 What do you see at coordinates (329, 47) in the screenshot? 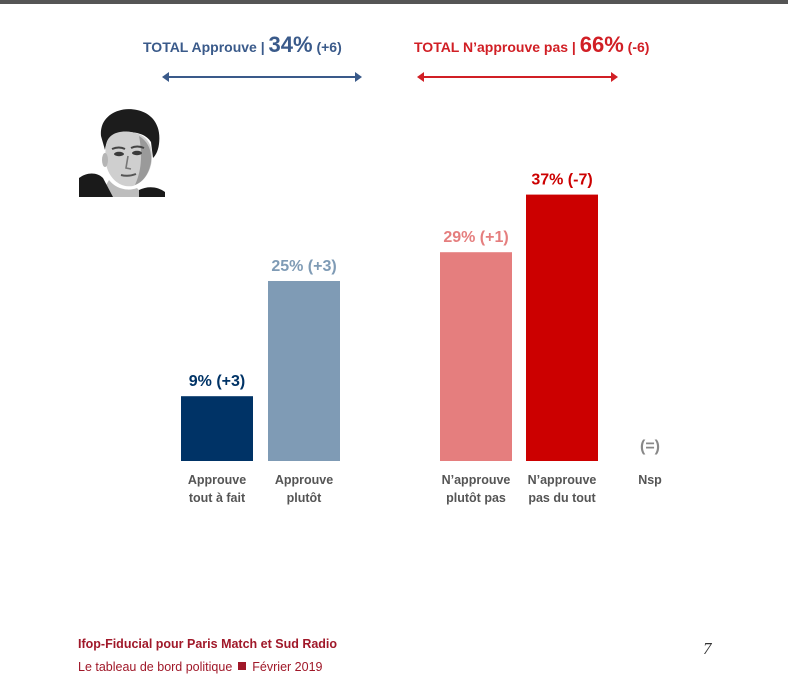
I see `total-approve-change: (+6)` at bounding box center [329, 47].